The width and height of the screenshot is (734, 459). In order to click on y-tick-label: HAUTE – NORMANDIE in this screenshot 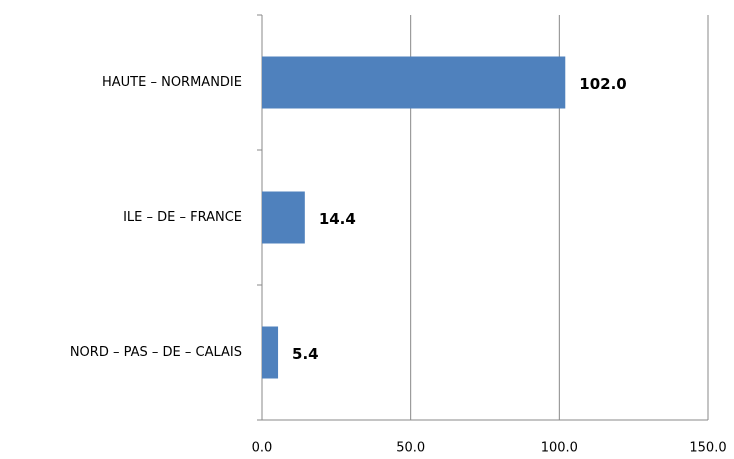, I will do `click(172, 82)`.